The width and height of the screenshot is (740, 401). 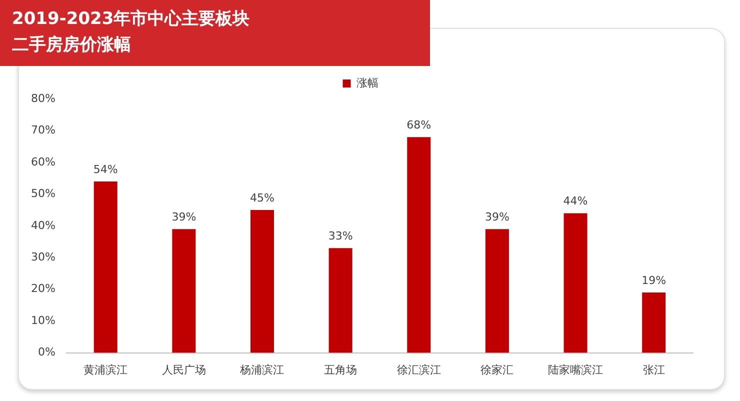 What do you see at coordinates (43, 257) in the screenshot?
I see `y-tick-label: 30%` at bounding box center [43, 257].